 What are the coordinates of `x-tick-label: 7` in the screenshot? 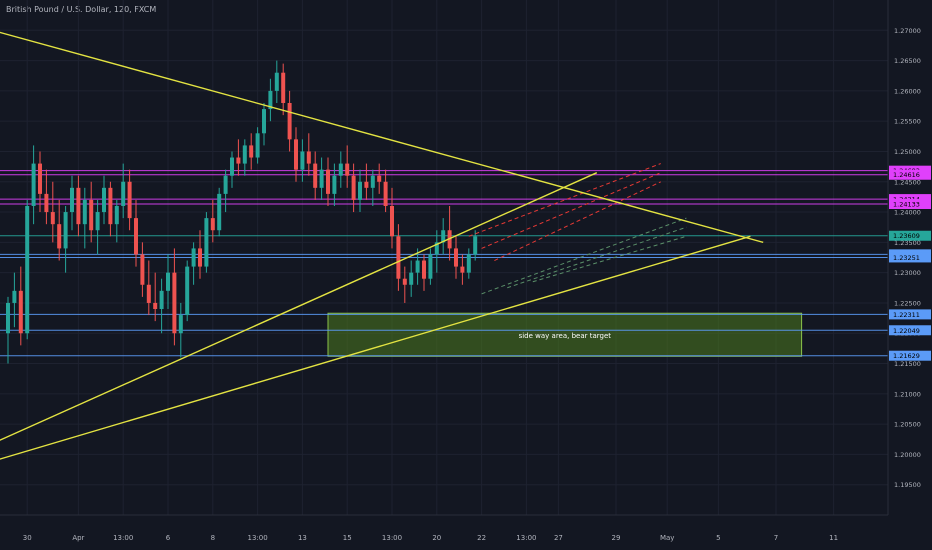 It's located at (776, 538).